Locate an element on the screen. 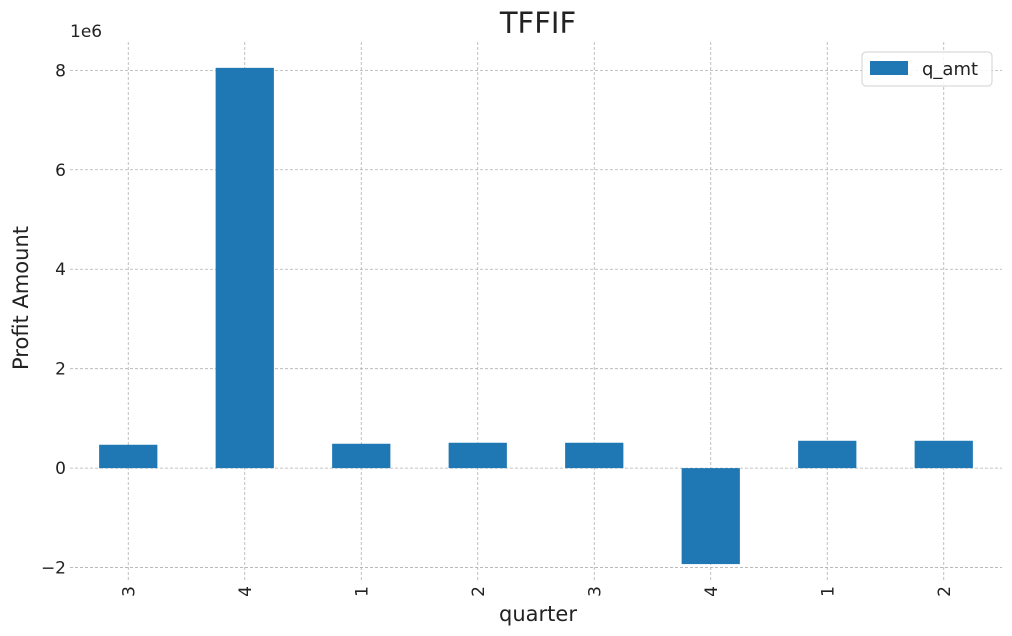 This screenshot has height=636, width=1012. legend-swatch is located at coordinates (889, 68).